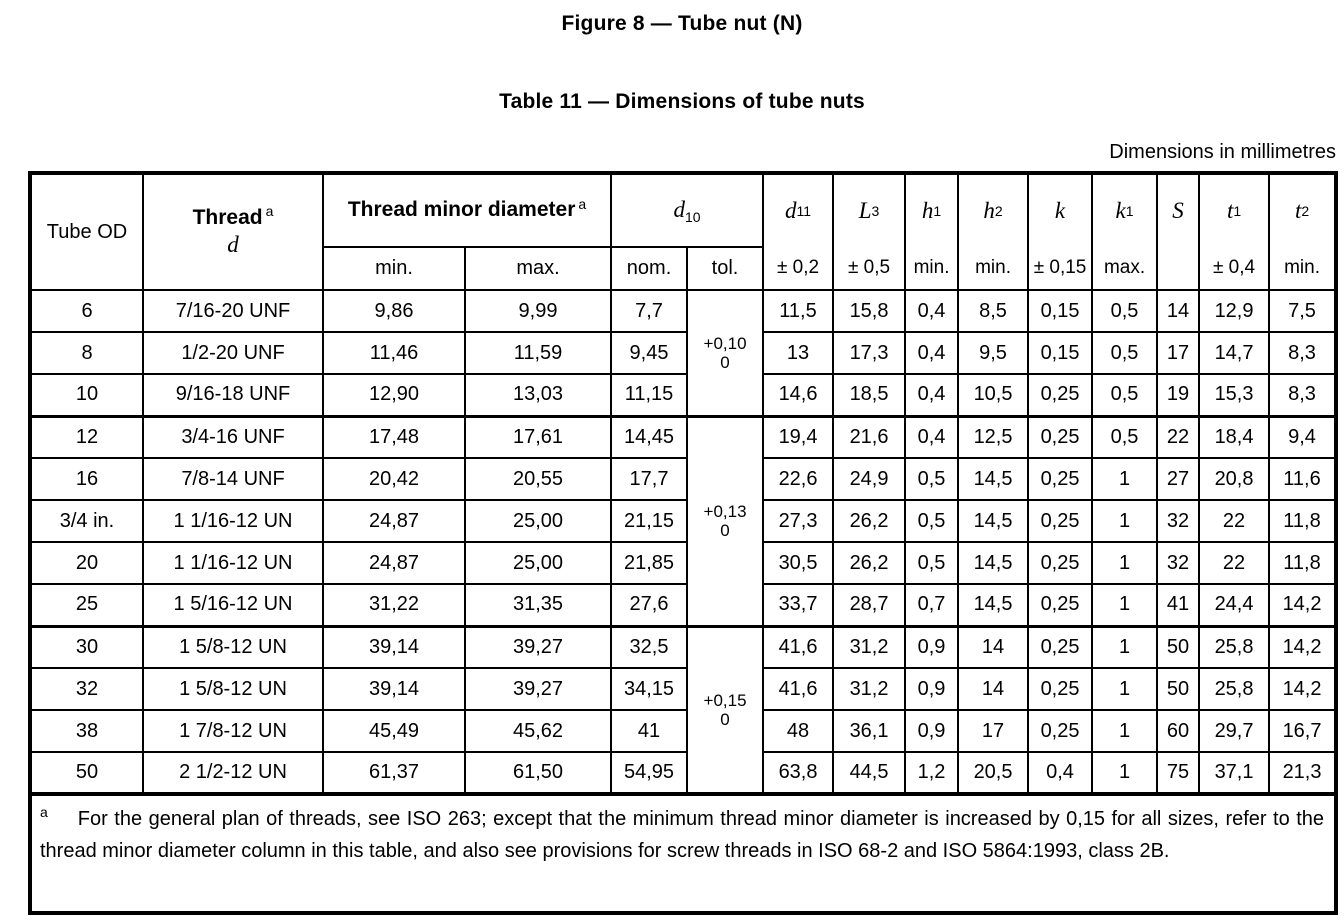 The image size is (1344, 916). What do you see at coordinates (1060, 267) in the screenshot?
I see `column-tolerance-label: ± 0,15` at bounding box center [1060, 267].